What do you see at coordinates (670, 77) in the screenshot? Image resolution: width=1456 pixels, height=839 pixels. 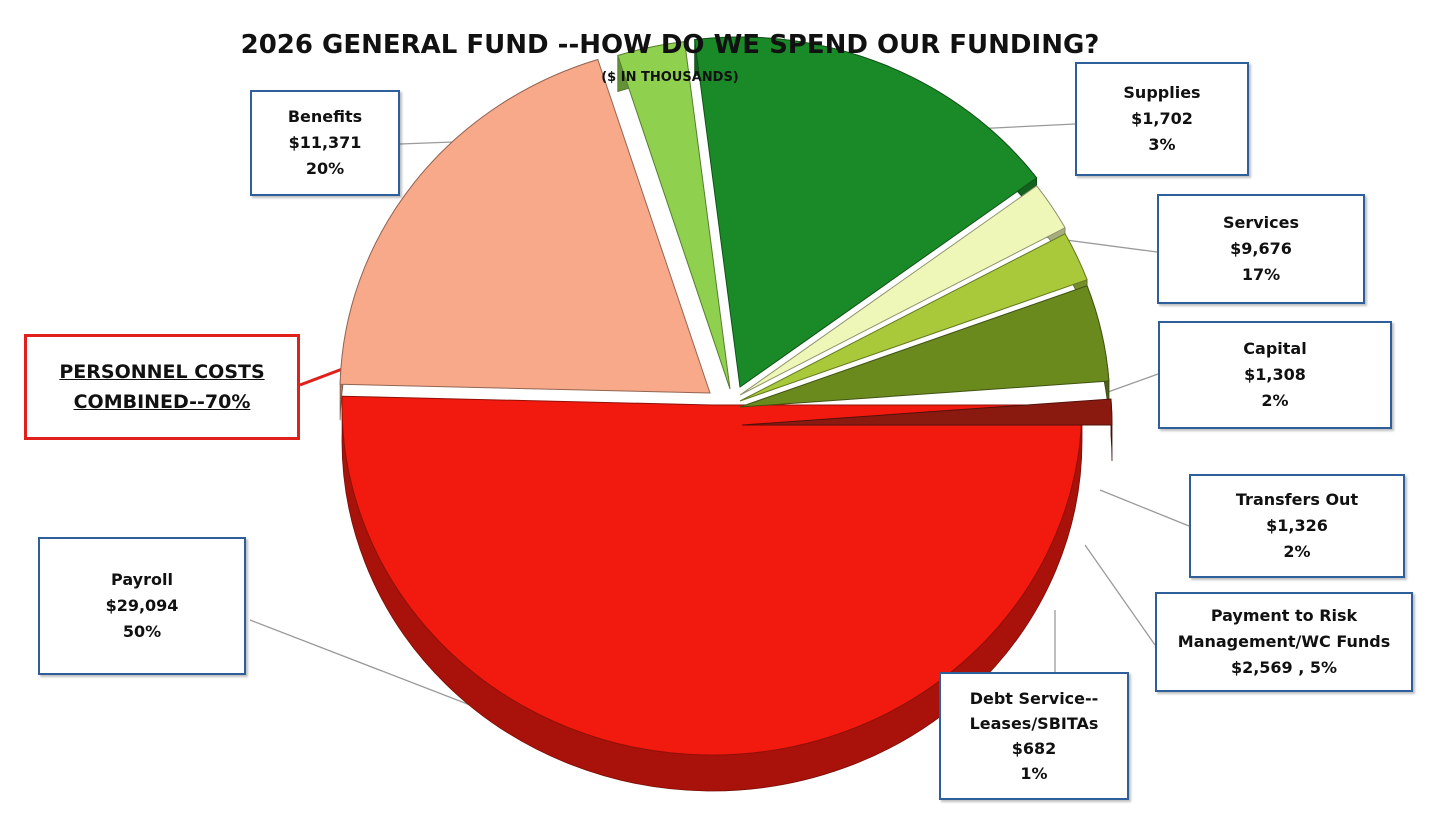 I see `chart-subtitle: ($ IN THOUSANDS)` at bounding box center [670, 77].